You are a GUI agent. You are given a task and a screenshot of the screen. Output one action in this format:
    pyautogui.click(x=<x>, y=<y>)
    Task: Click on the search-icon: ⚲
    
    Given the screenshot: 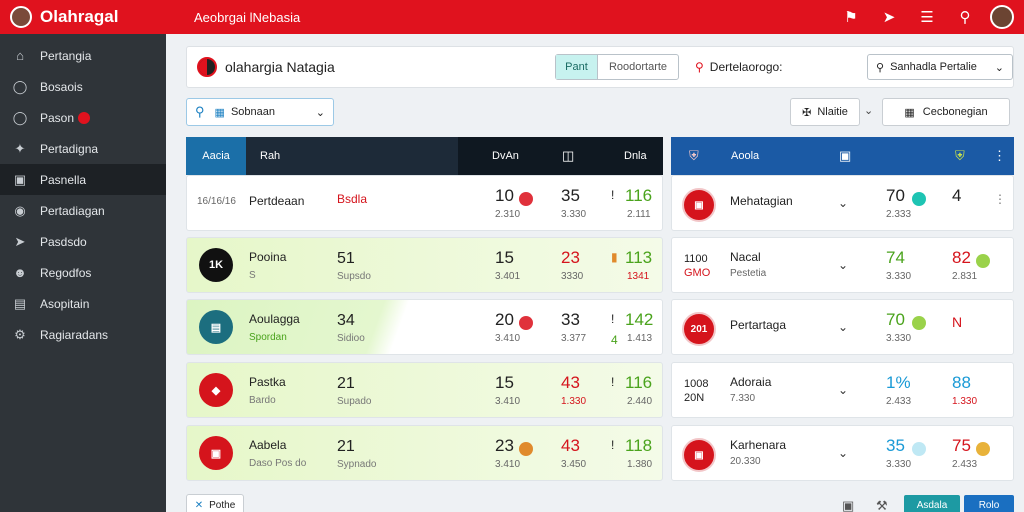 What is the action you would take?
    pyautogui.click(x=965, y=17)
    